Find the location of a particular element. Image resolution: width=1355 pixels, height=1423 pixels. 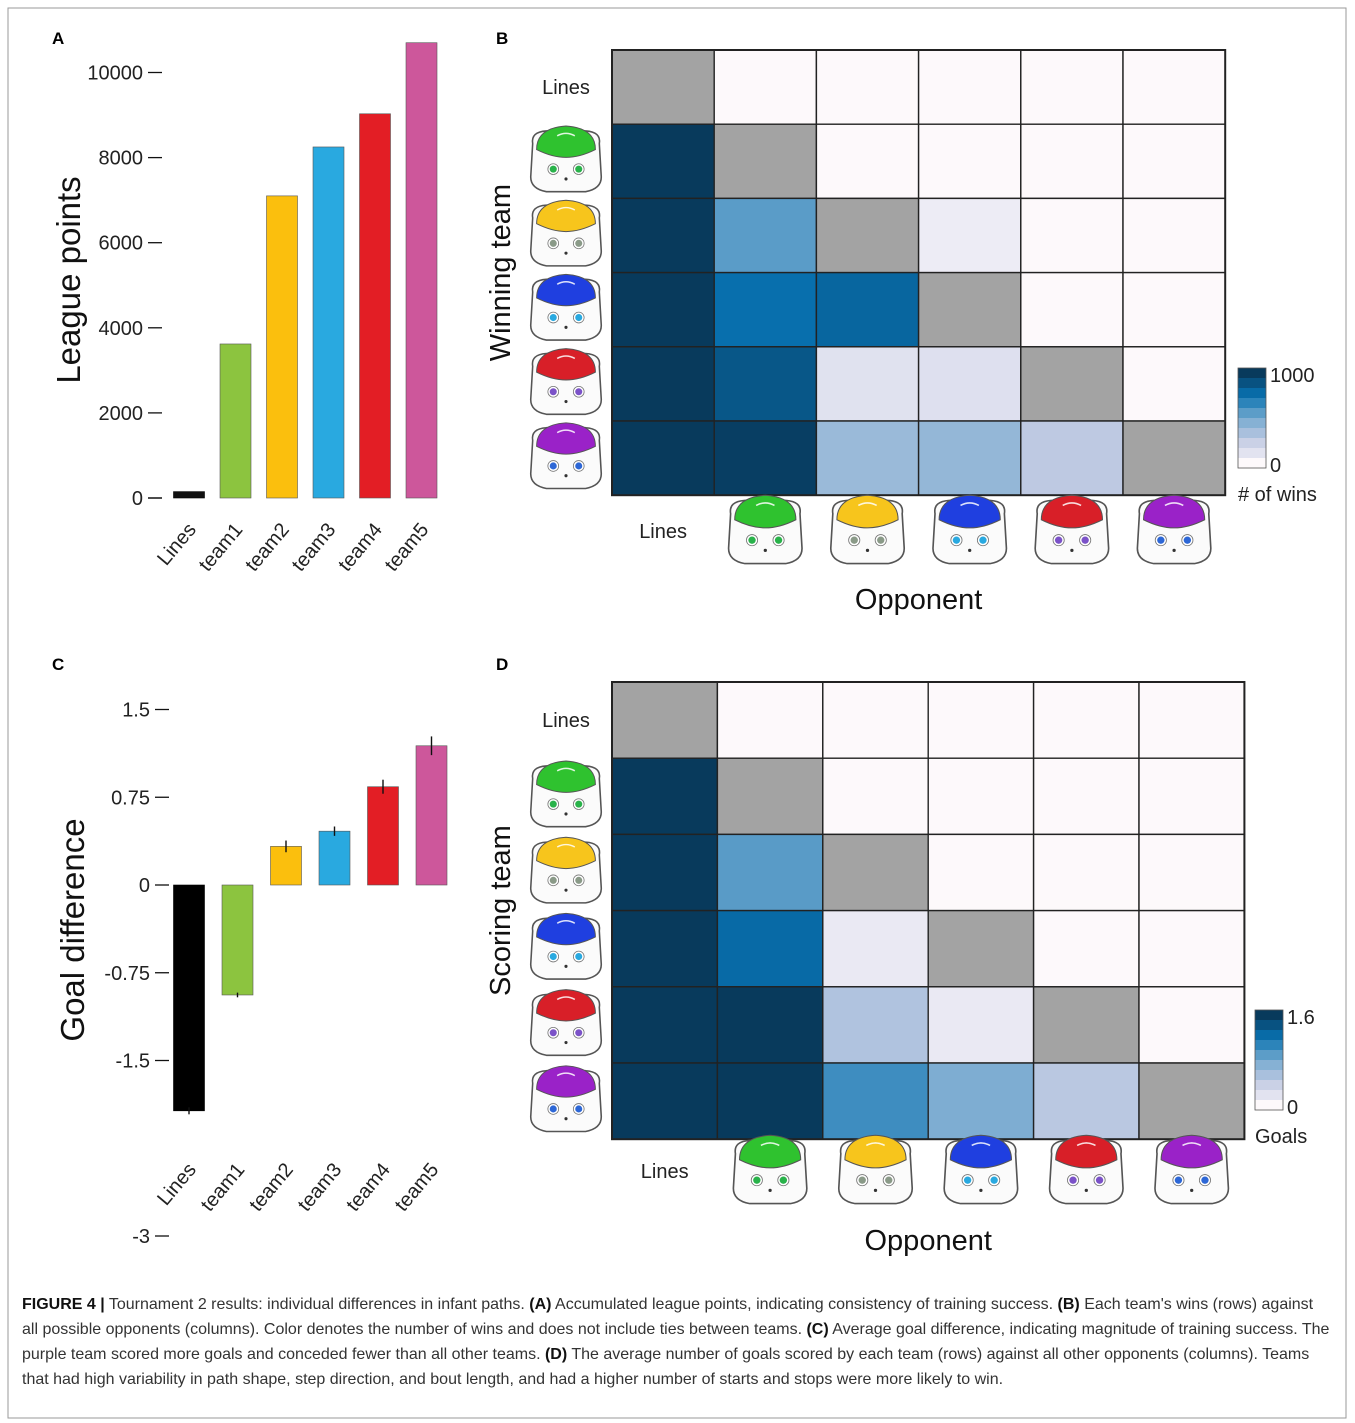

colorbar-min-label: 0 is located at coordinates (1292, 1108).